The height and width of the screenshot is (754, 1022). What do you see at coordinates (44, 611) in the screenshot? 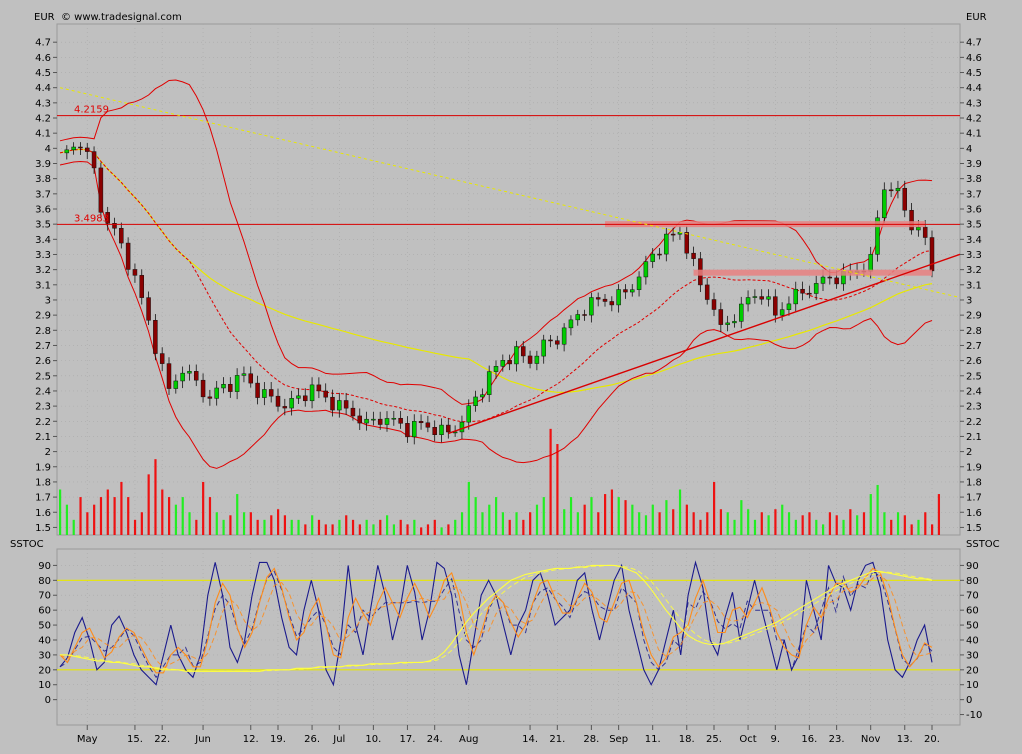
I see `stochastic-tick-label-left: 60` at bounding box center [44, 611].